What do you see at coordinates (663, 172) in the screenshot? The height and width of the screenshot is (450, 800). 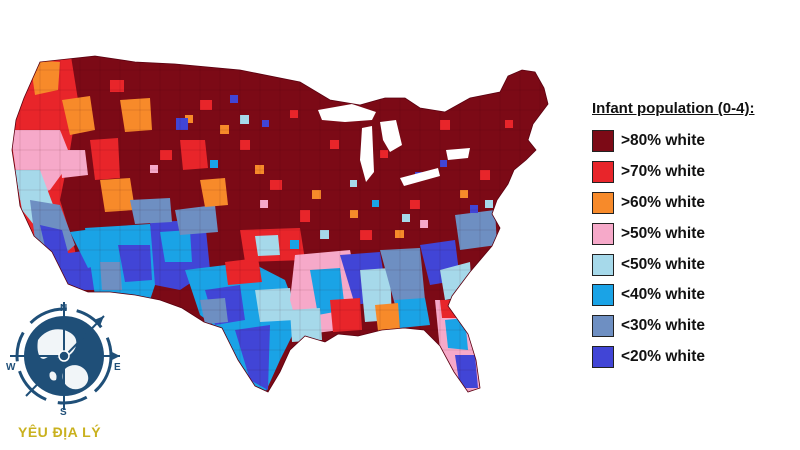 I see `legend-label: >70% white` at bounding box center [663, 172].